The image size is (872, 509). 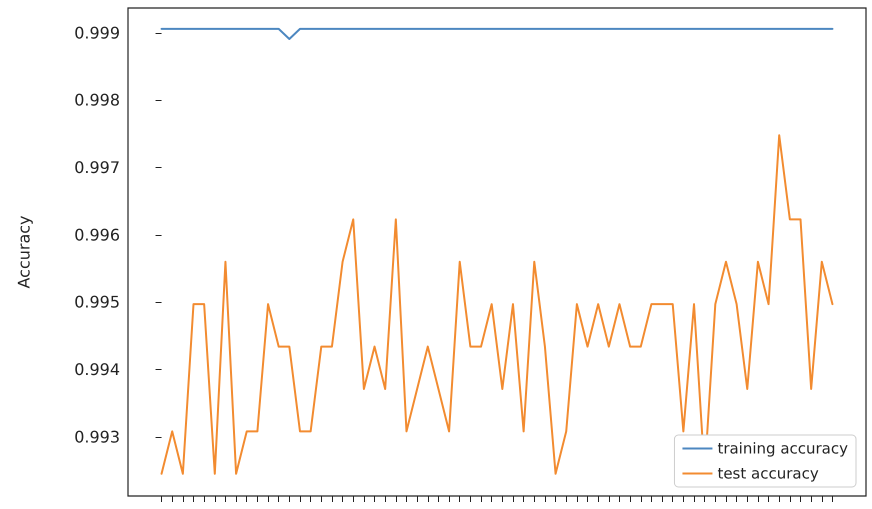 I want to click on y-tick-label: 0.993, so click(x=97, y=436).